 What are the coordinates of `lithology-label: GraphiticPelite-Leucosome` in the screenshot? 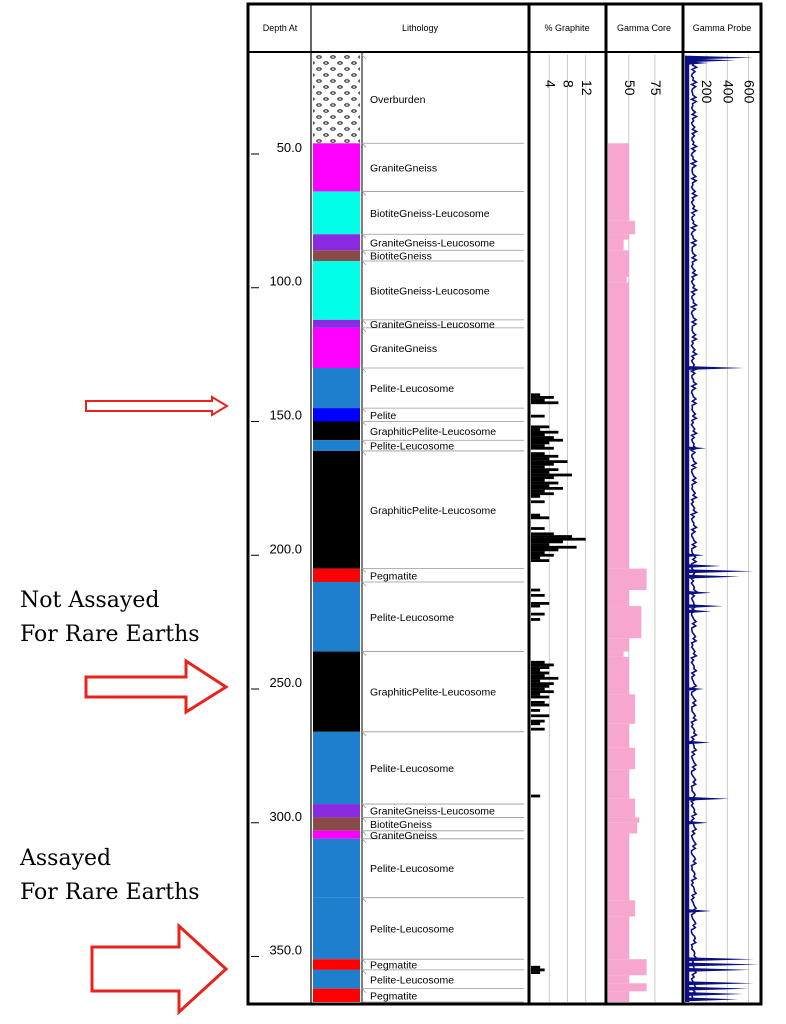 It's located at (433, 693).